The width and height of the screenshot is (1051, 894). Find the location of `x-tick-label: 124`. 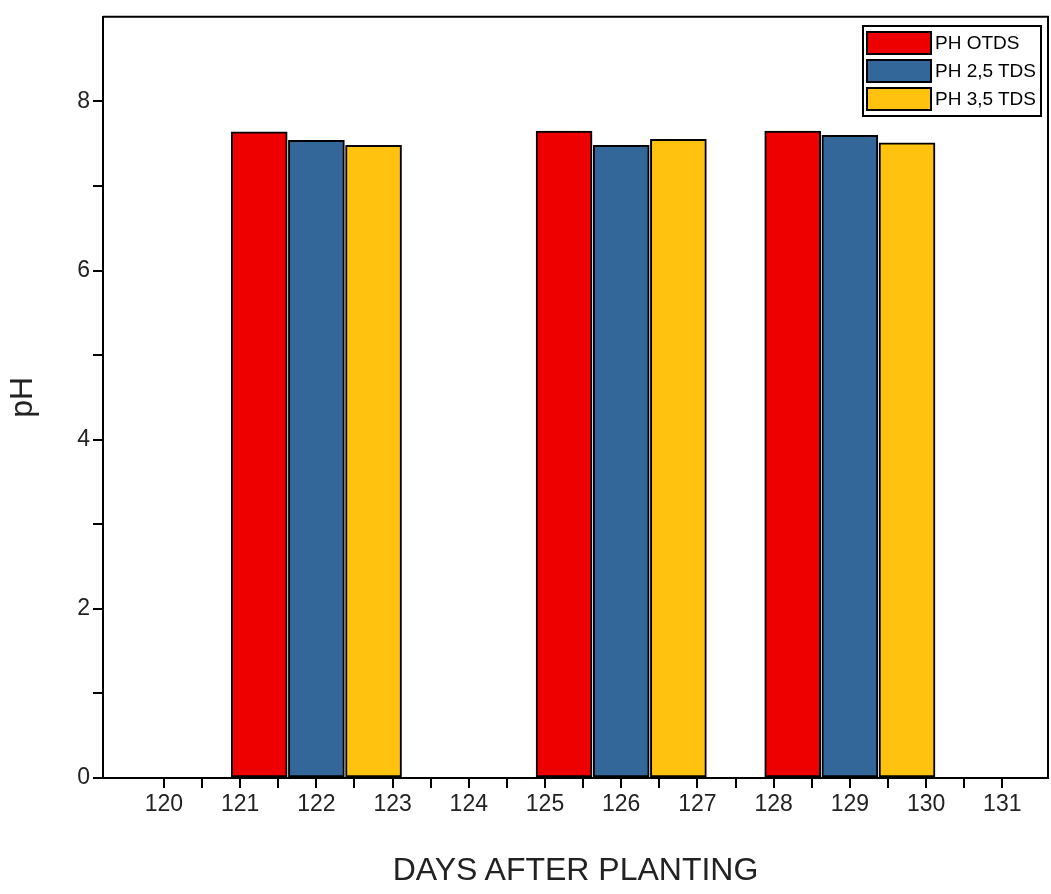

x-tick-label: 124 is located at coordinates (469, 803).